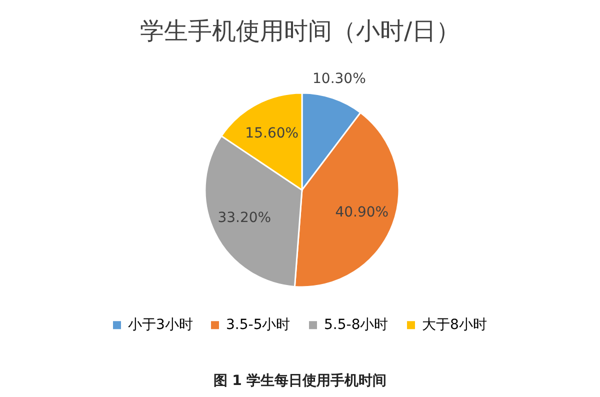 Image resolution: width=600 pixels, height=397 pixels. Describe the element at coordinates (362, 212) in the screenshot. I see `data-label: 40.90%` at that location.